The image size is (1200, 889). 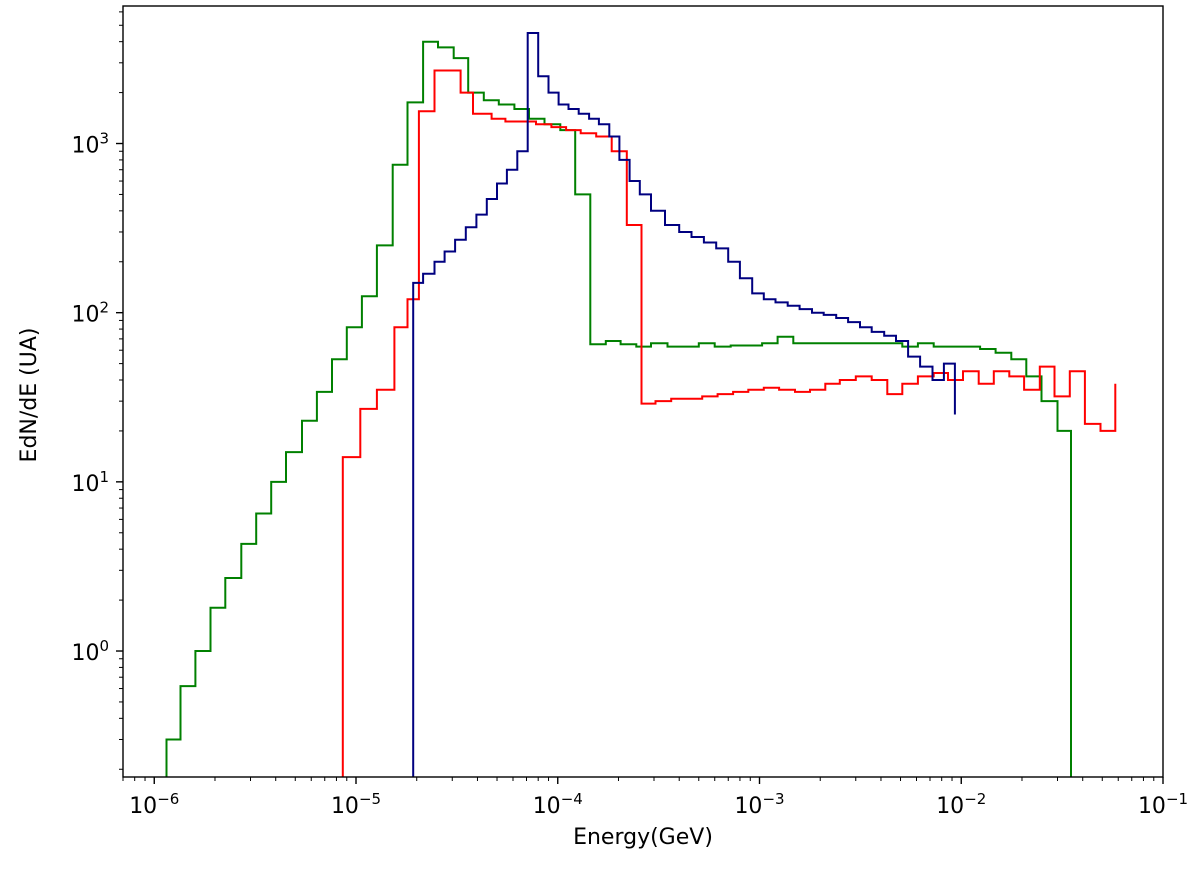 What do you see at coordinates (90, 144) in the screenshot?
I see `y-tick-label: 10³` at bounding box center [90, 144].